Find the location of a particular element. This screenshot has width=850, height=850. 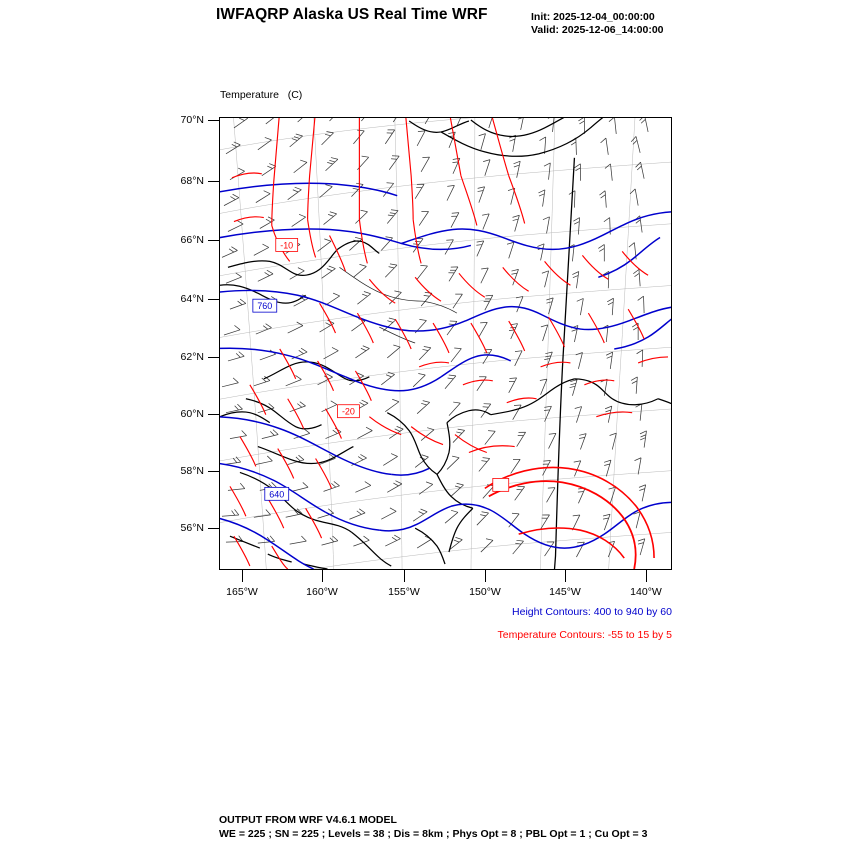

lon-label-140: 140°W is located at coordinates (646, 592).